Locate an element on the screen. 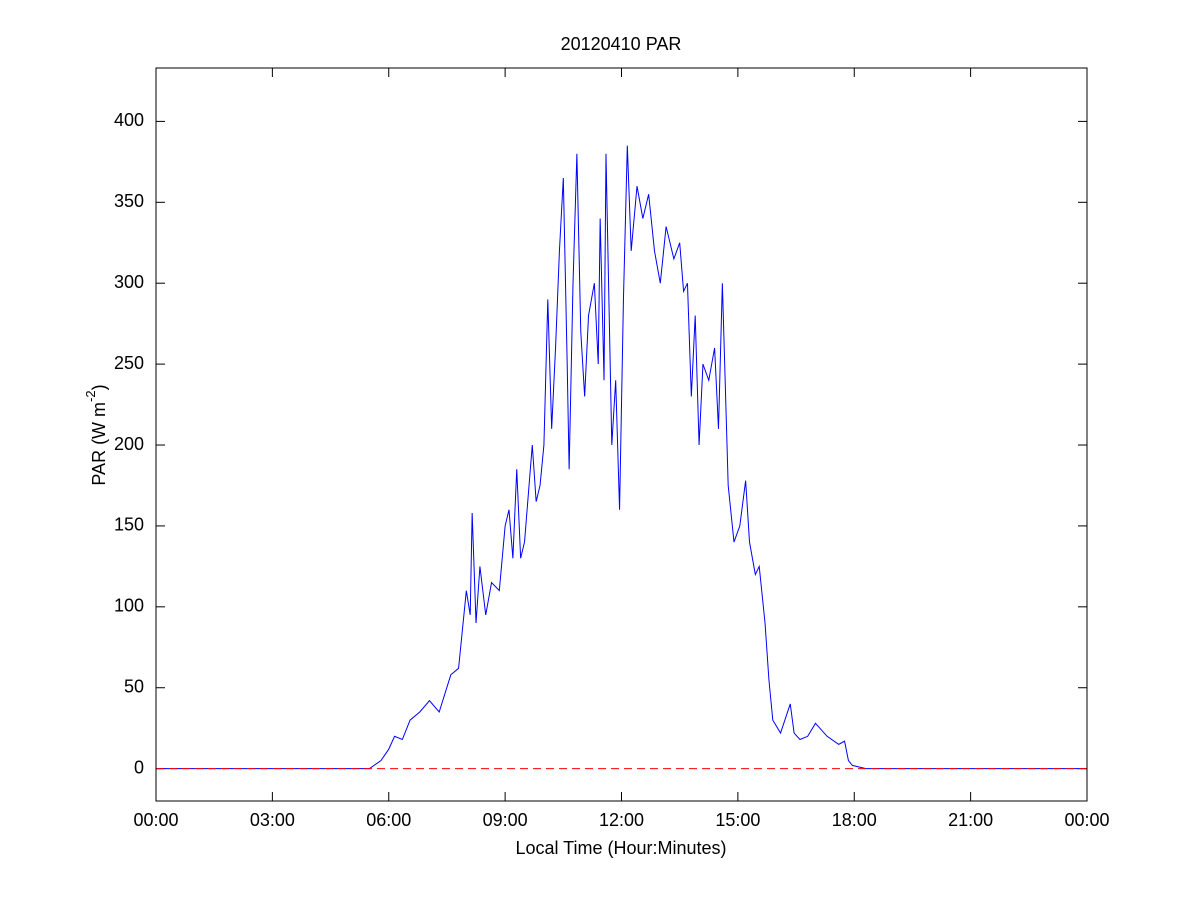  x-tick-label: 21:00 is located at coordinates (970, 820).